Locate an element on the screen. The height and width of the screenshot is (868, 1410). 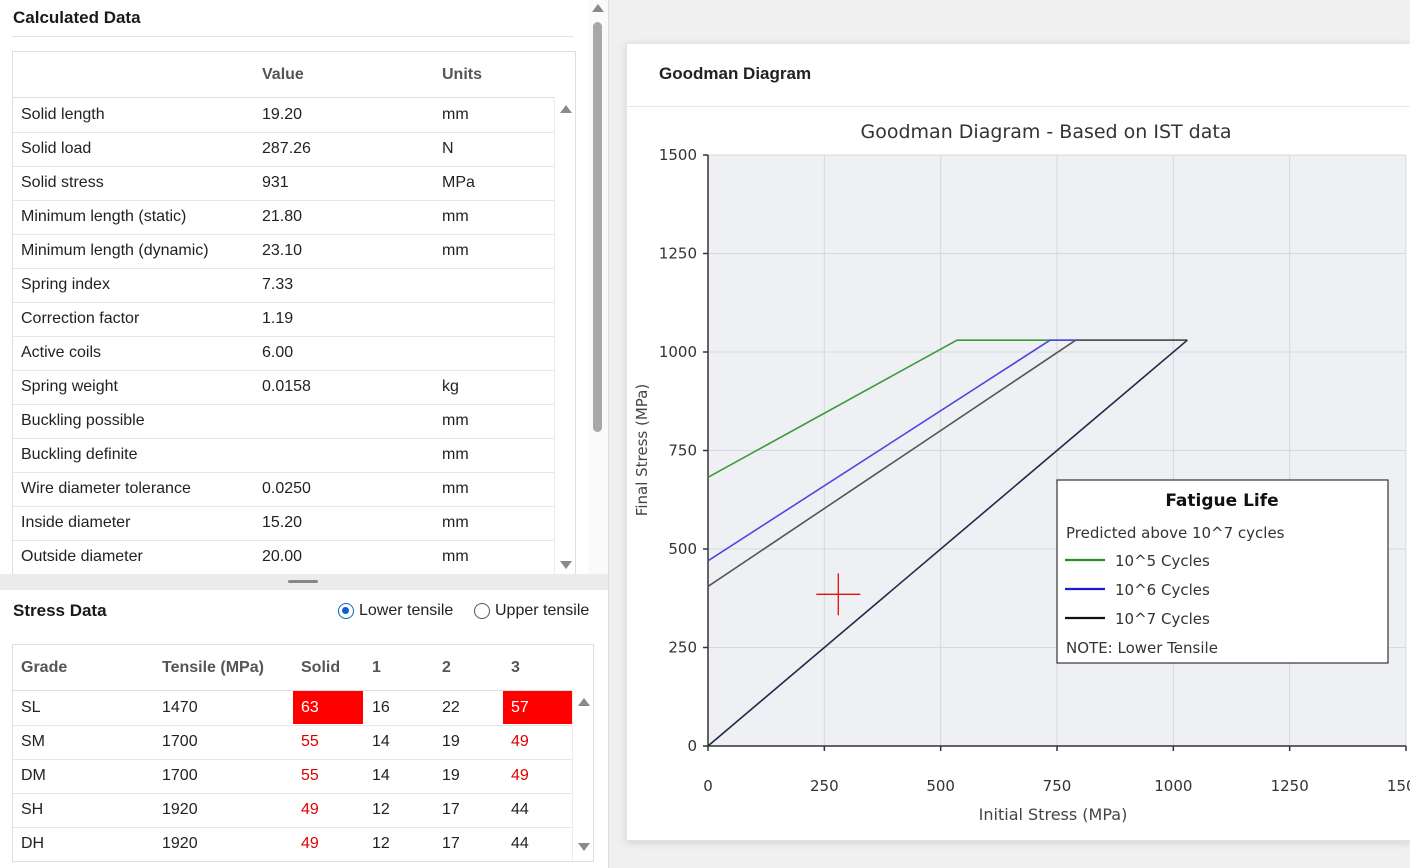
stress-data-title: Stress Data is located at coordinates (60, 610).